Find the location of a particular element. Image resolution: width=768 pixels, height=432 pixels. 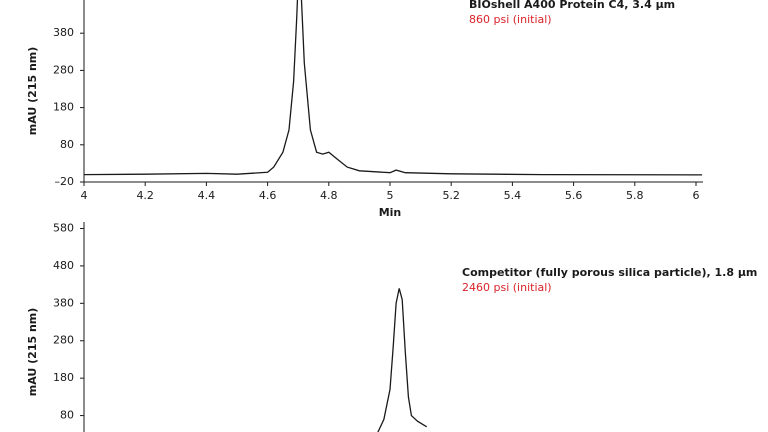

x-tick-label: 4.2 is located at coordinates (145, 195).